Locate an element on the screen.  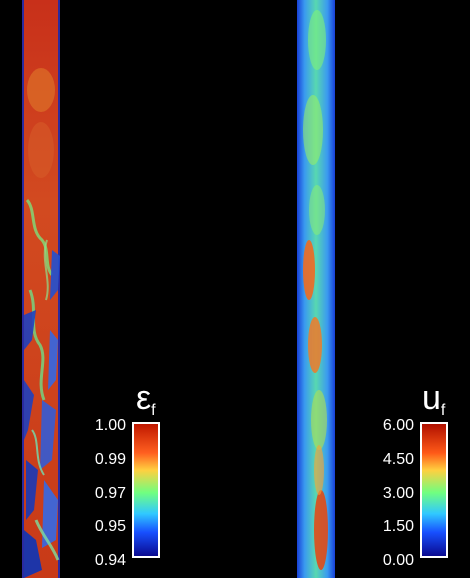
tick-label: 0.95 is located at coordinates (110, 526).